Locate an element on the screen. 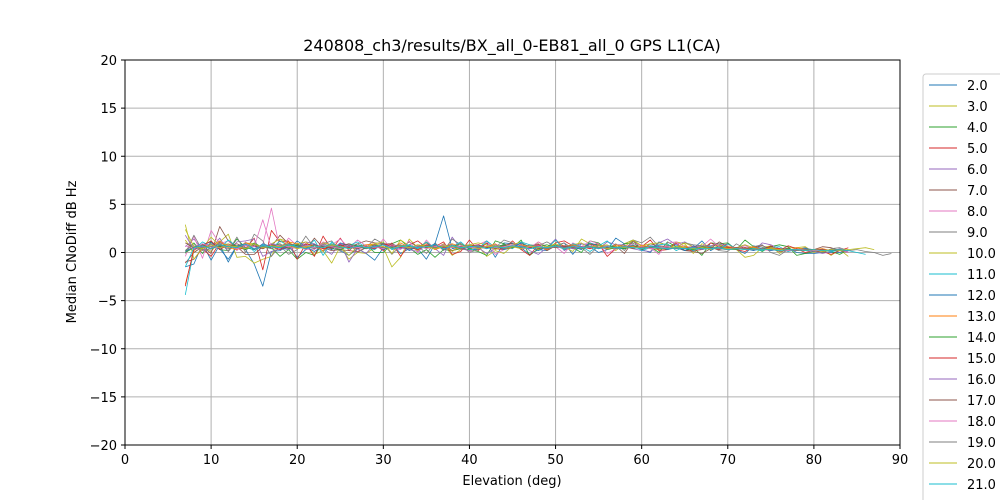 This screenshot has width=1000, height=500. x-tick-label: 40 is located at coordinates (469, 460).